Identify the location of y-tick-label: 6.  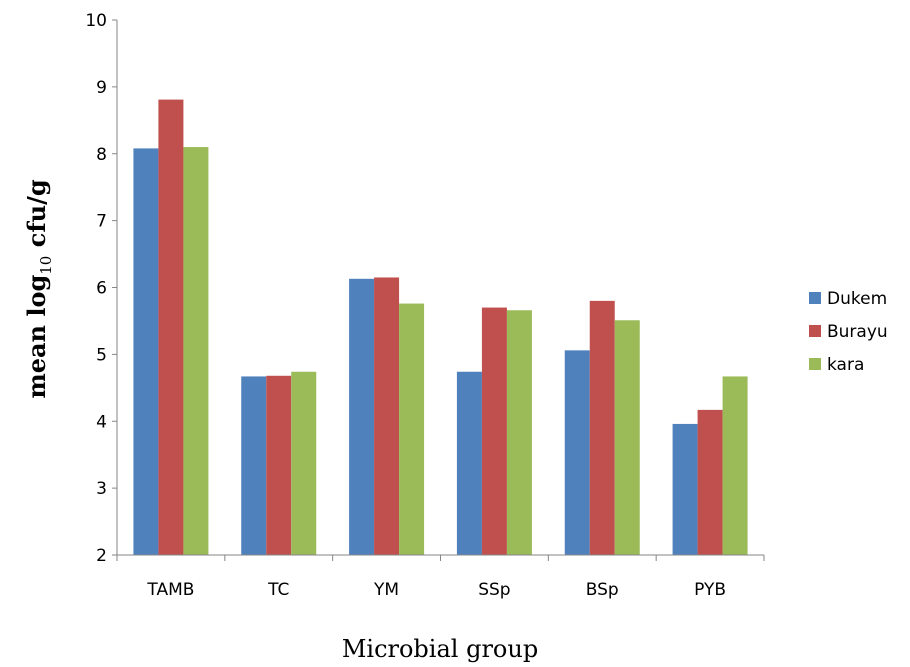
(101, 289).